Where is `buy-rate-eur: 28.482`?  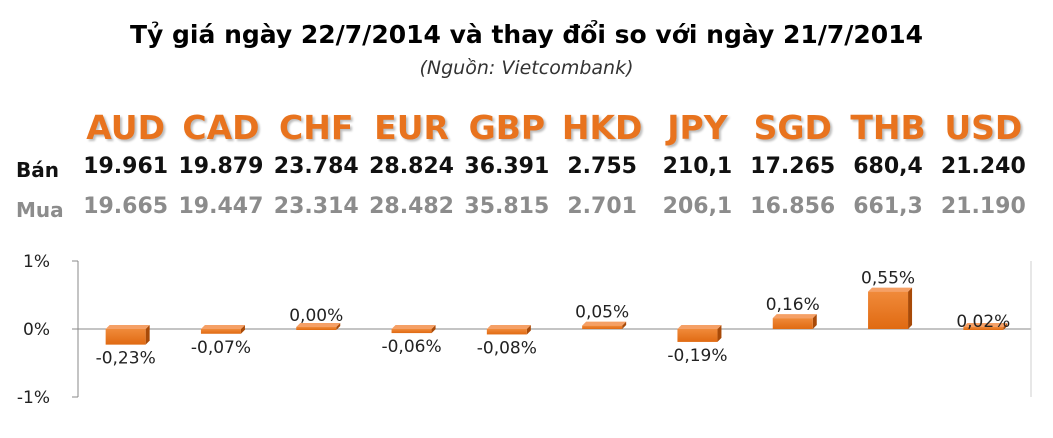 buy-rate-eur: 28.482 is located at coordinates (411, 206).